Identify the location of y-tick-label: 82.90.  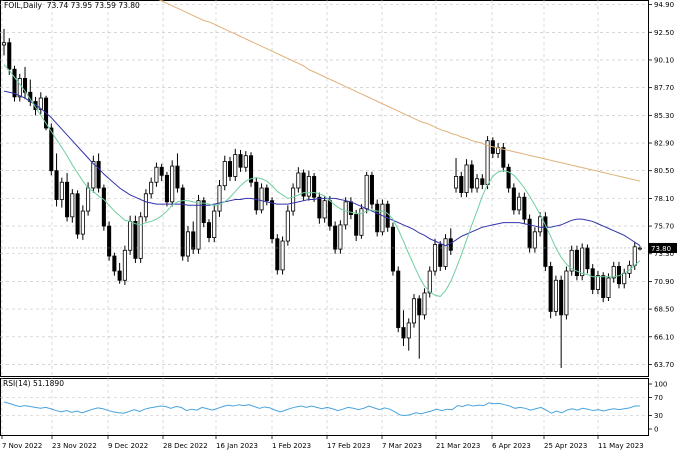
(664, 144).